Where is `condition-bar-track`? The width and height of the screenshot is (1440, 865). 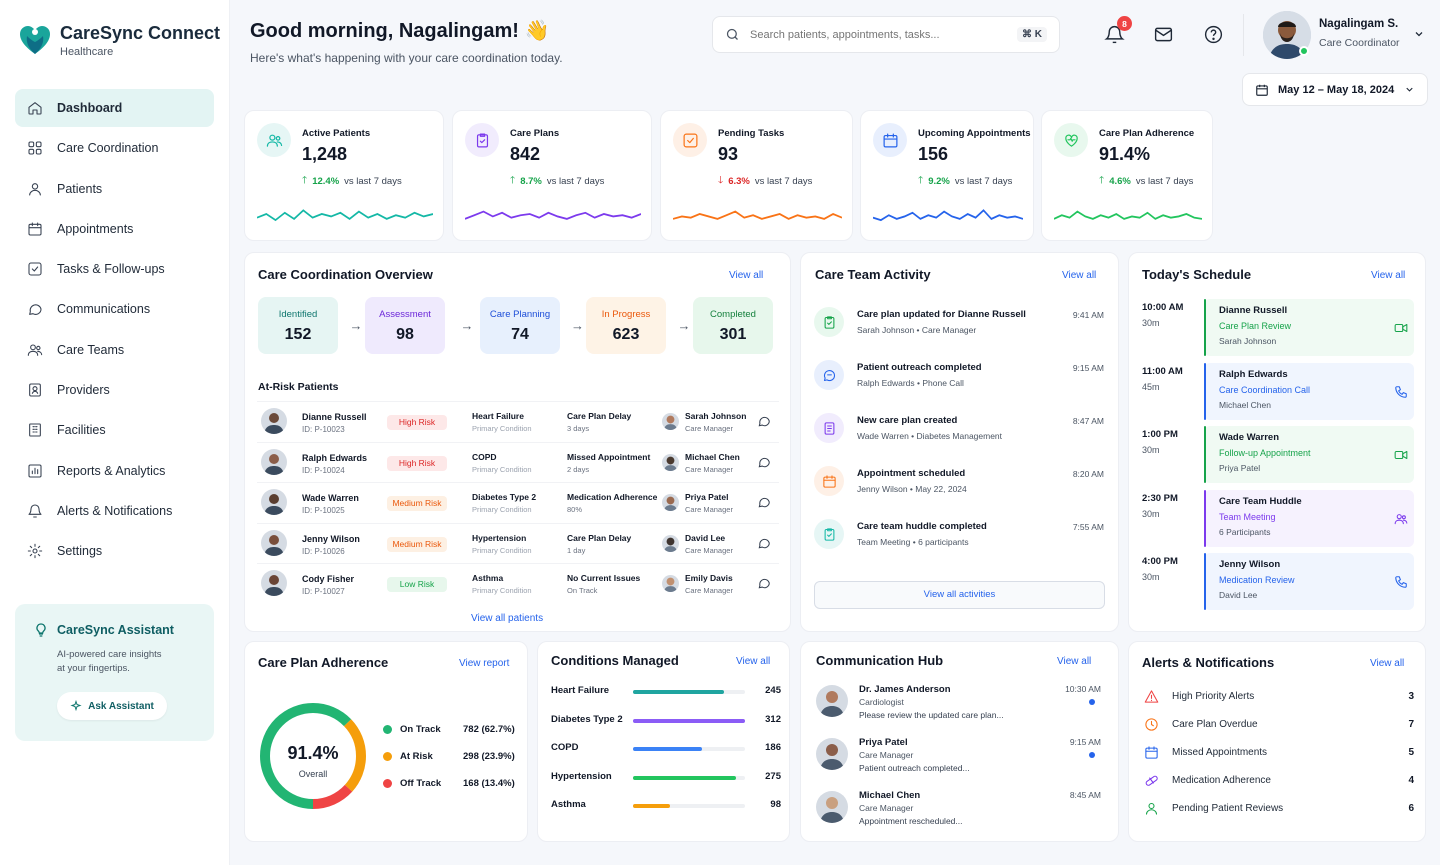 condition-bar-track is located at coordinates (689, 720).